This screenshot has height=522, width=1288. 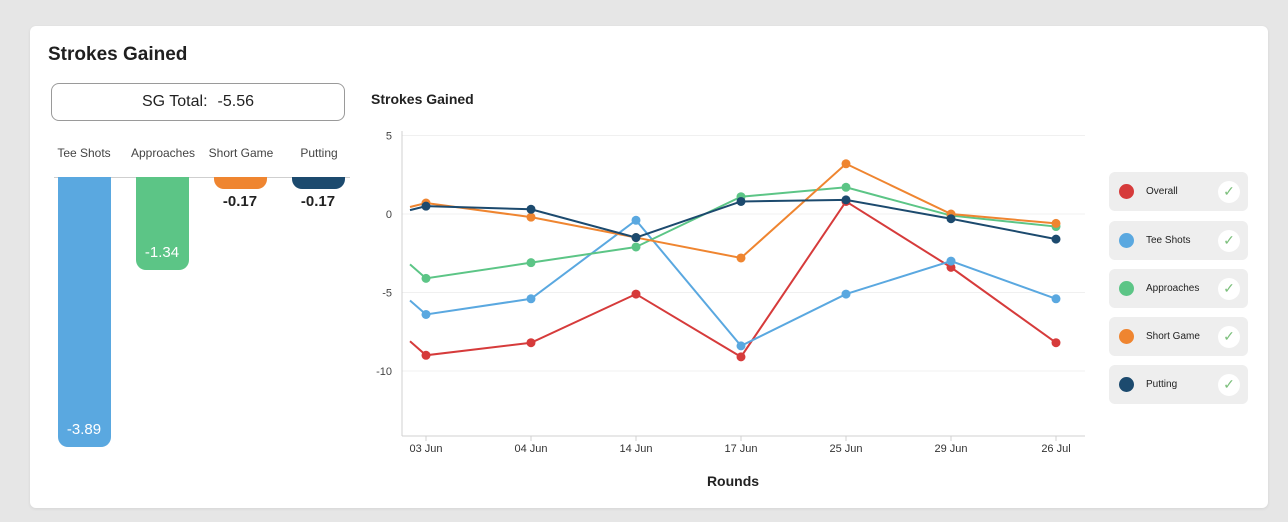 I want to click on bar-label-putting: Putting, so click(x=319, y=153).